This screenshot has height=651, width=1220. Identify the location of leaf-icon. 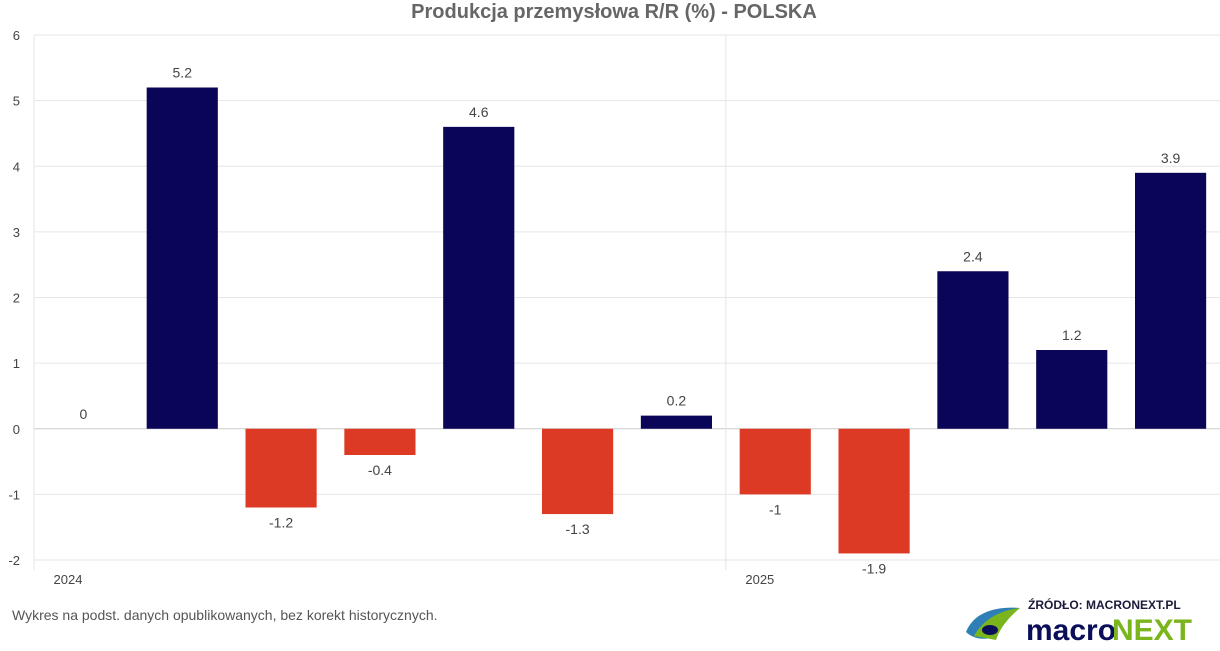
(993, 623).